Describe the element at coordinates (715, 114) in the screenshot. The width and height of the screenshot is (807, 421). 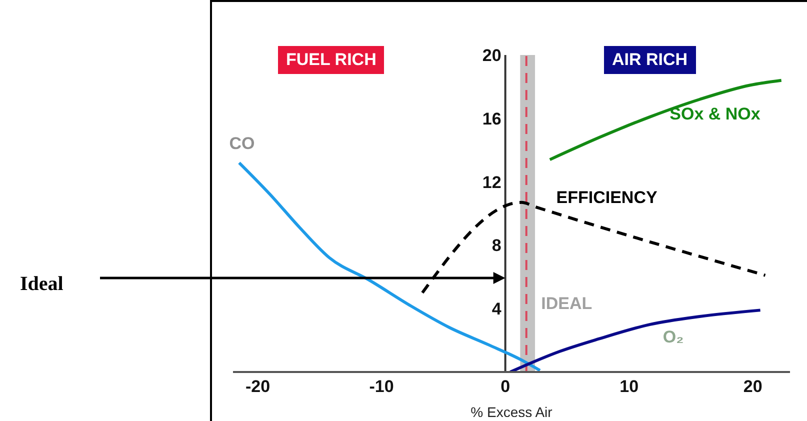
I see `series-label: SOx & NOx` at that location.